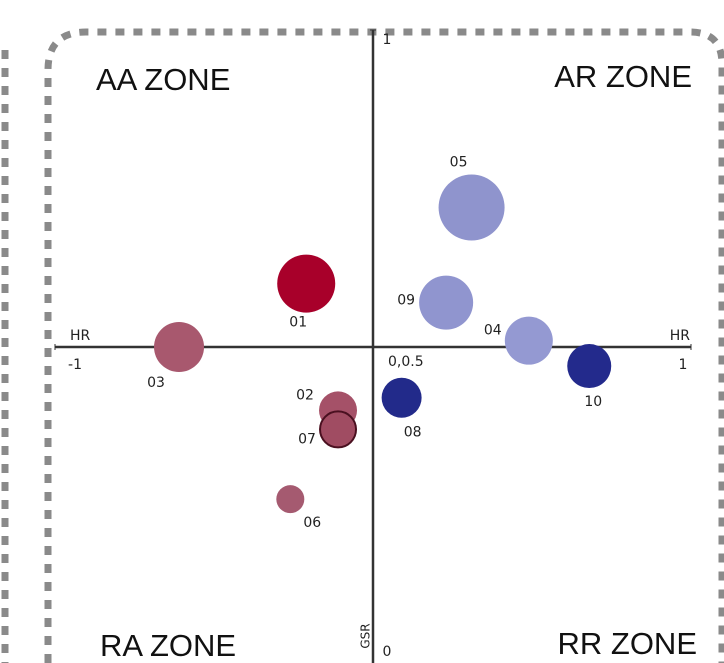  Describe the element at coordinates (387, 652) in the screenshot. I see `y-tick-label: 0` at that location.